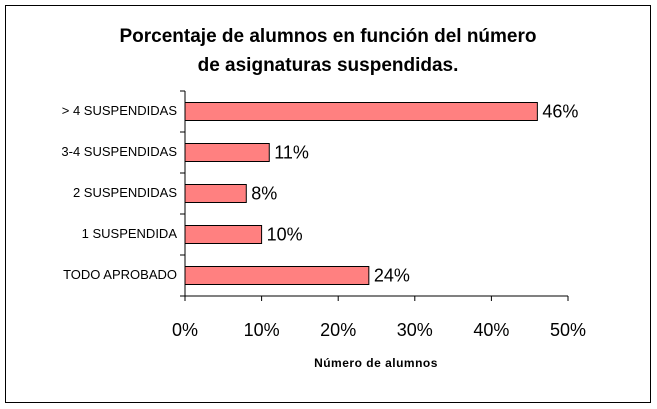  What do you see at coordinates (125, 192) in the screenshot?
I see `y-tick-label: 2 SUSPENDIDAS` at bounding box center [125, 192].